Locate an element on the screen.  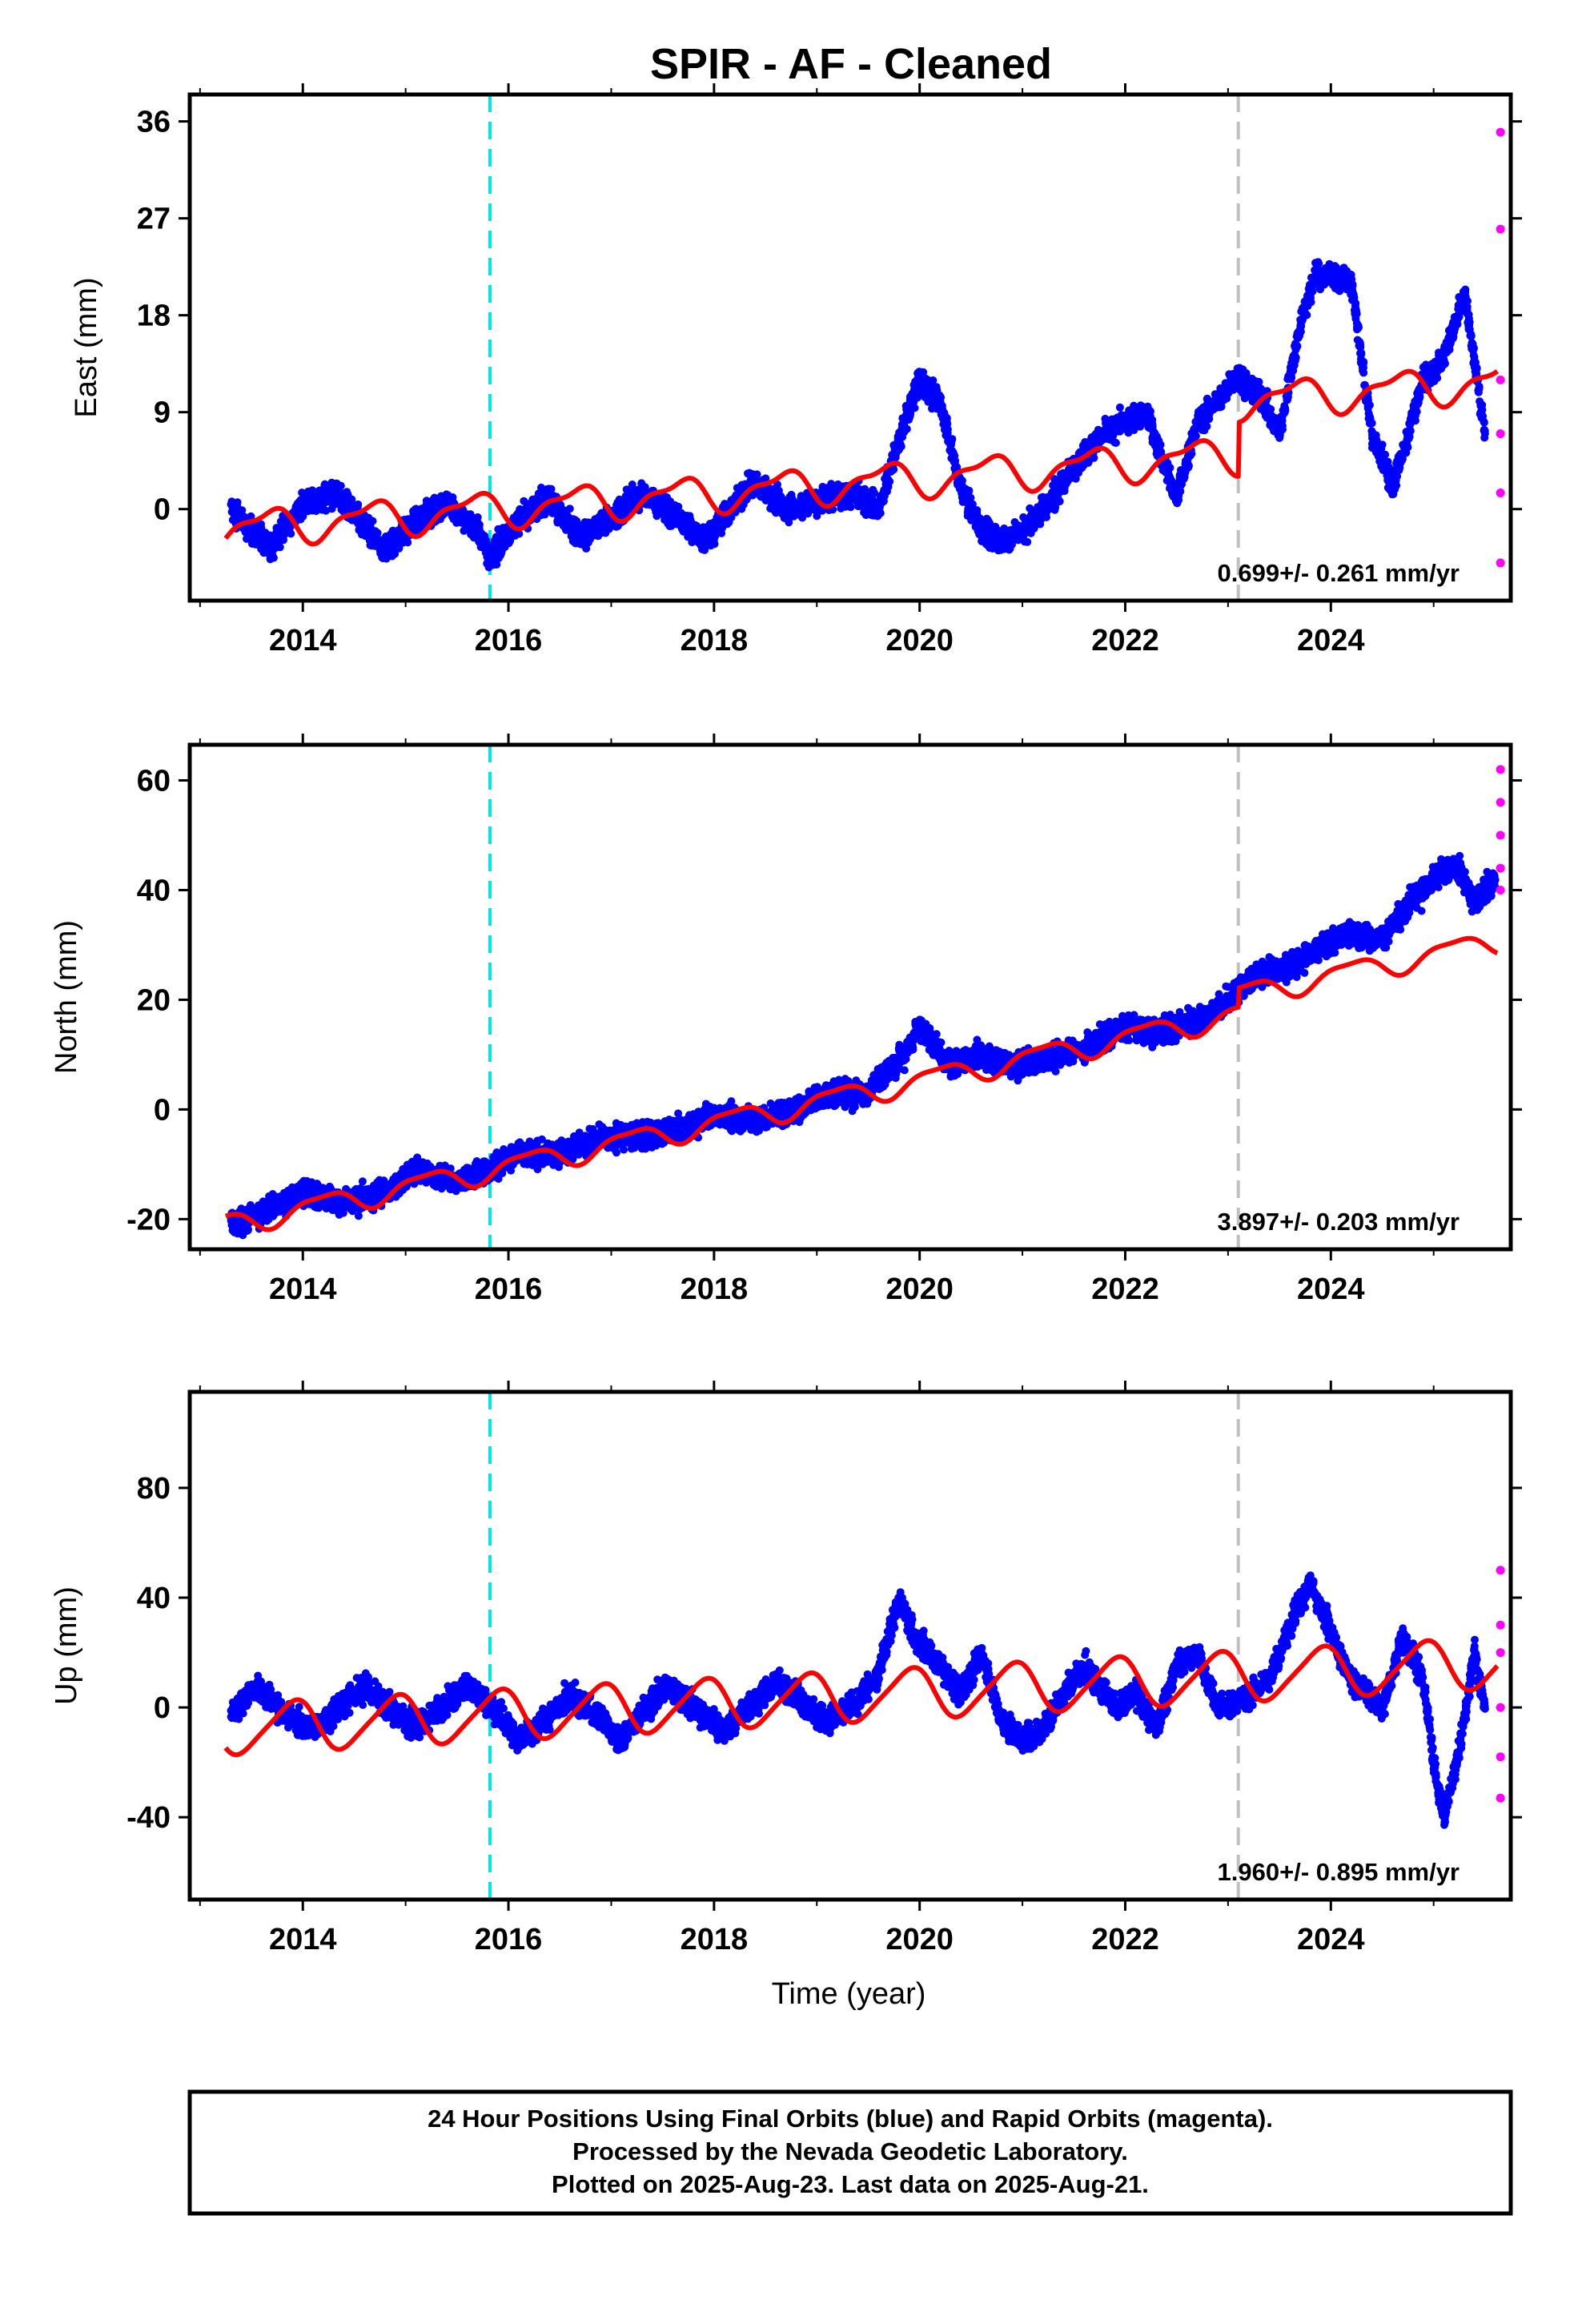
figure-title: SPIR - AF - Cleaned is located at coordinates (851, 64).